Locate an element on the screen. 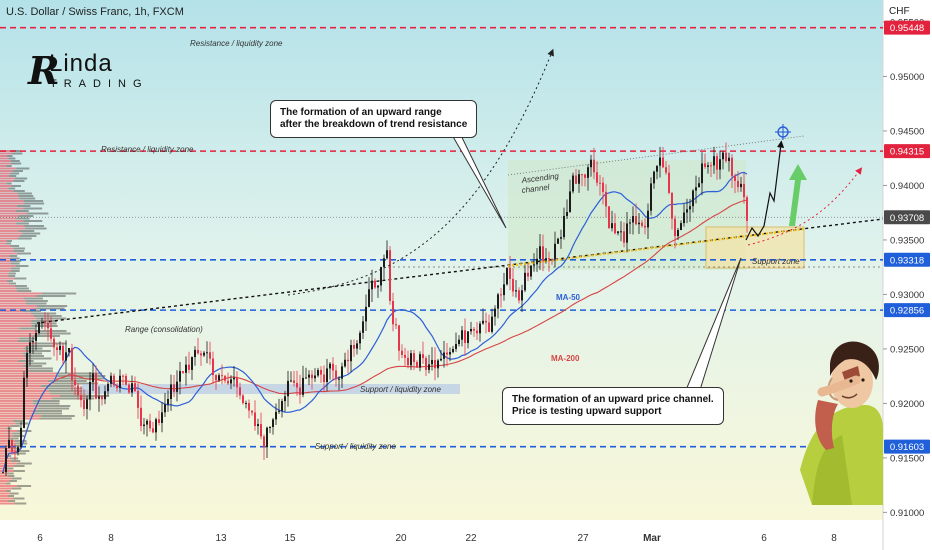 This screenshot has height=550, width=932. x-tick-label: 6 is located at coordinates (40, 538).